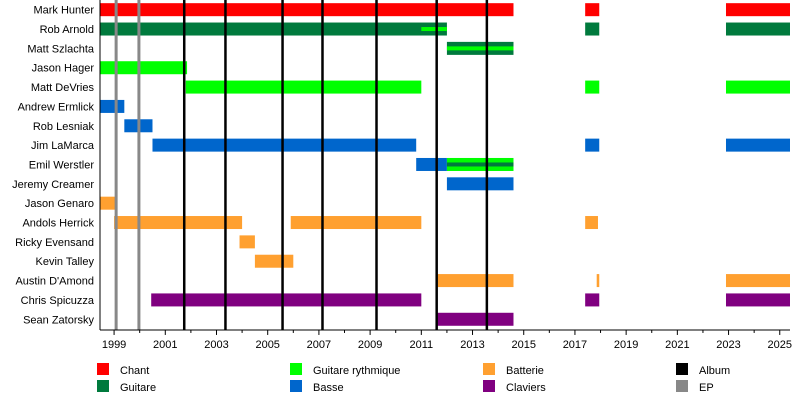 Image resolution: width=800 pixels, height=420 pixels. What do you see at coordinates (54, 282) in the screenshot?
I see `member-label: Austin D'Amond` at bounding box center [54, 282].